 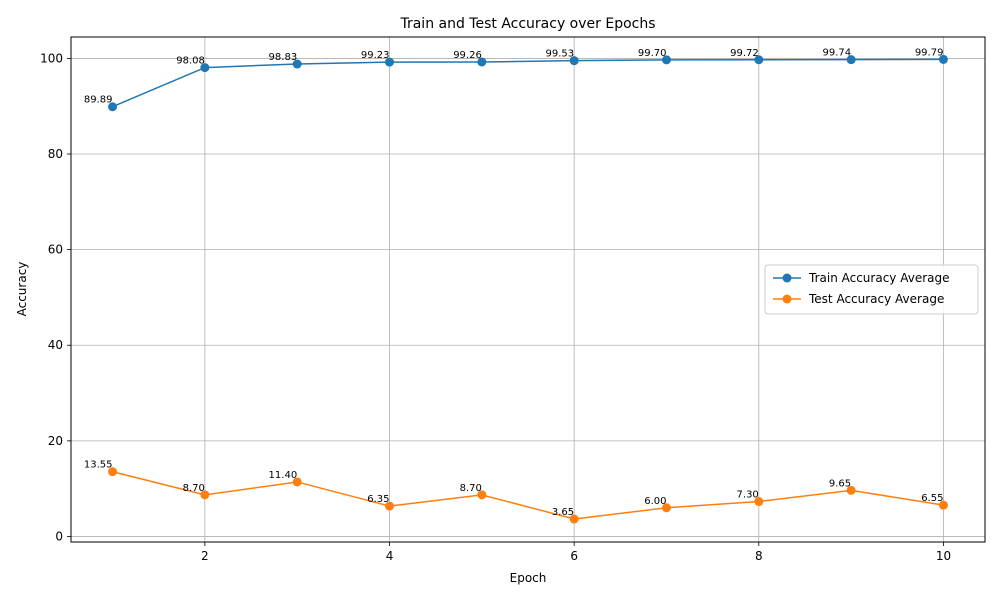 What do you see at coordinates (378, 499) in the screenshot?
I see `data-label-test-accuracy-average: 6.35` at bounding box center [378, 499].